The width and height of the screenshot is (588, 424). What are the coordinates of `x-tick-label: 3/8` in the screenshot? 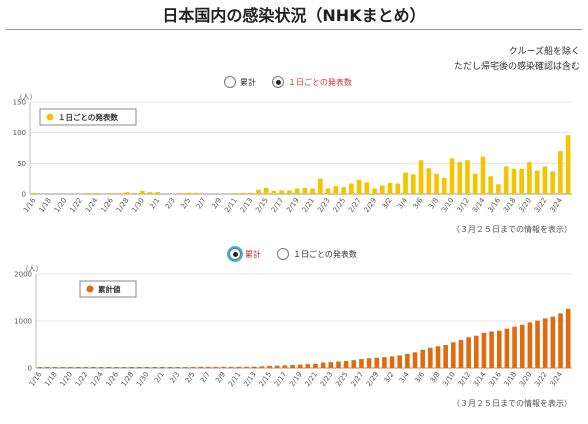 It's located at (433, 204).